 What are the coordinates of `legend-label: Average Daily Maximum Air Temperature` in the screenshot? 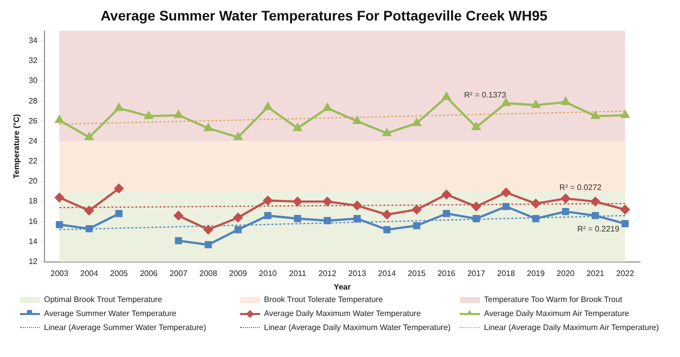 It's located at (557, 313).